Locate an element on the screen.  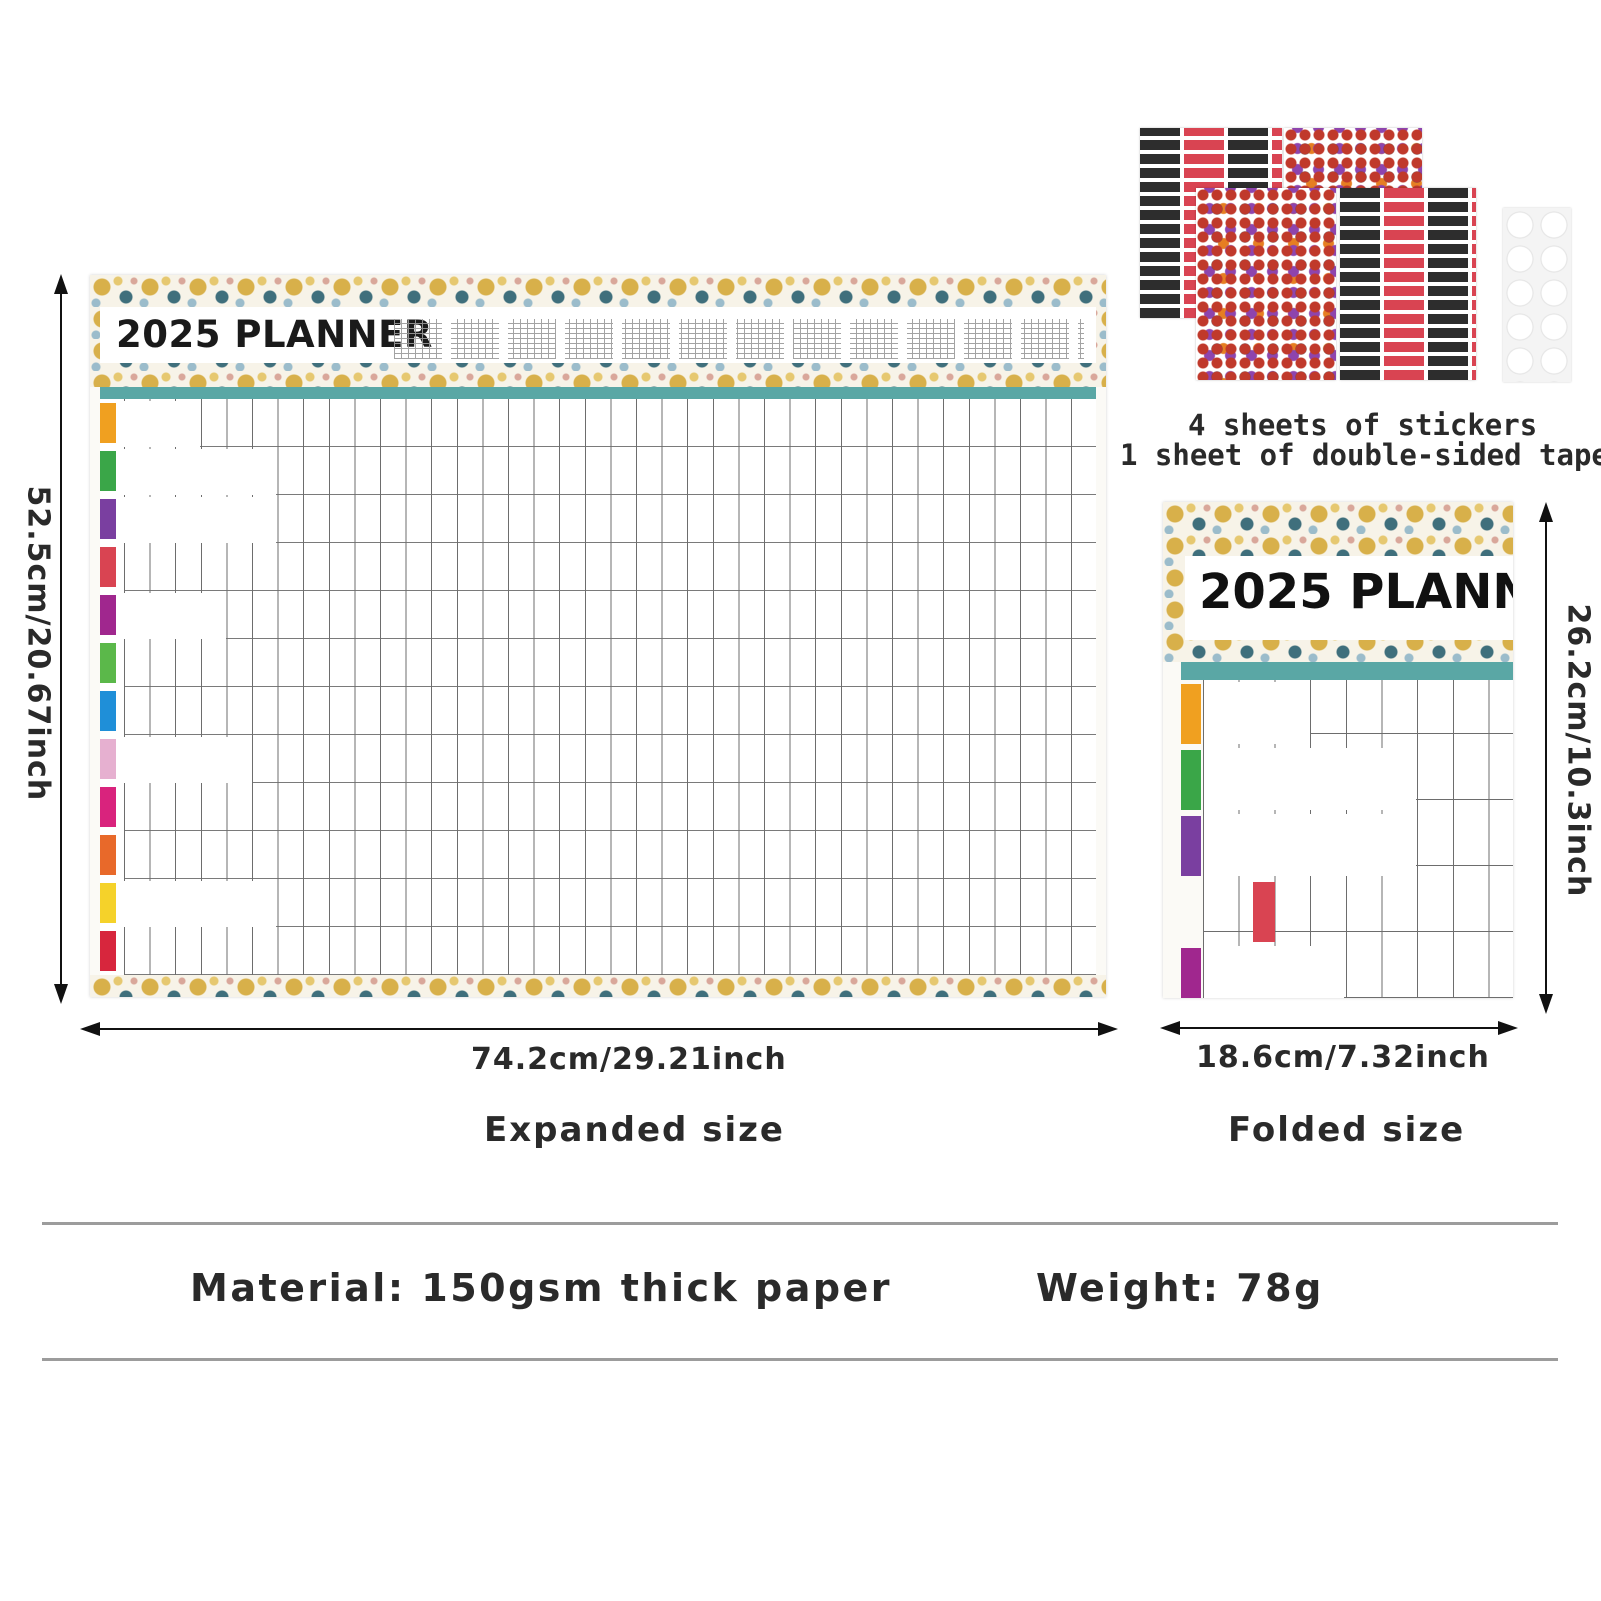
folded-planner-image: 2025 PLANNI is located at coordinates (1338, 750).